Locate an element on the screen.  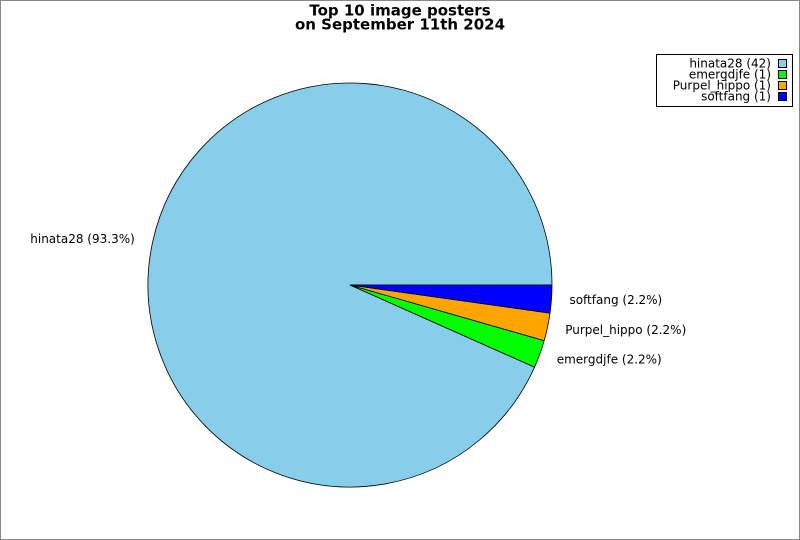
legend-box is located at coordinates (724, 80).